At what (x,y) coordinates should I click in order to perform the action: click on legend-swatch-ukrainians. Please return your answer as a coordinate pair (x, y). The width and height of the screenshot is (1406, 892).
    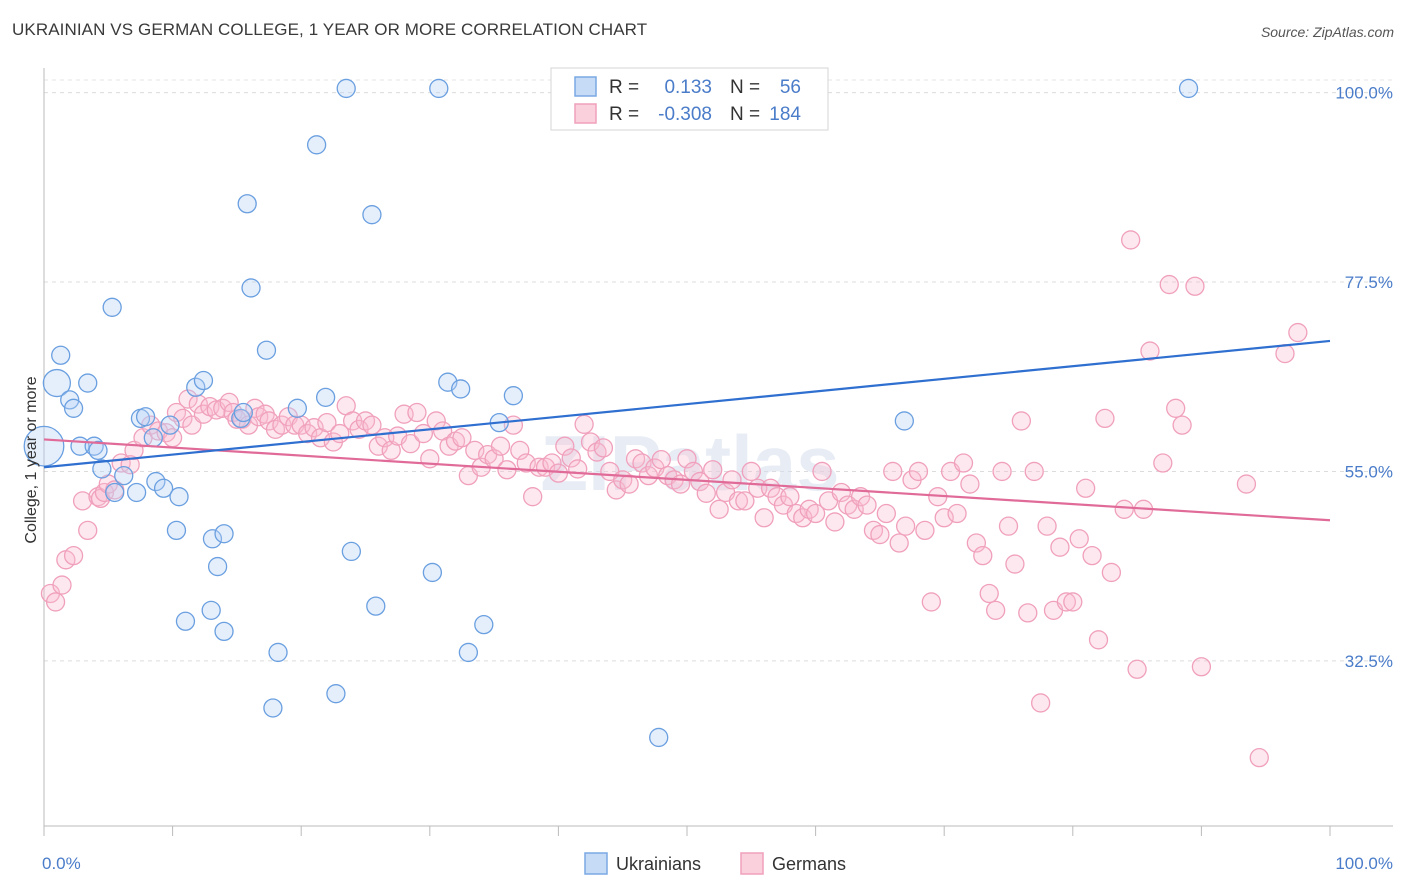
    Looking at the image, I should click on (585, 86).